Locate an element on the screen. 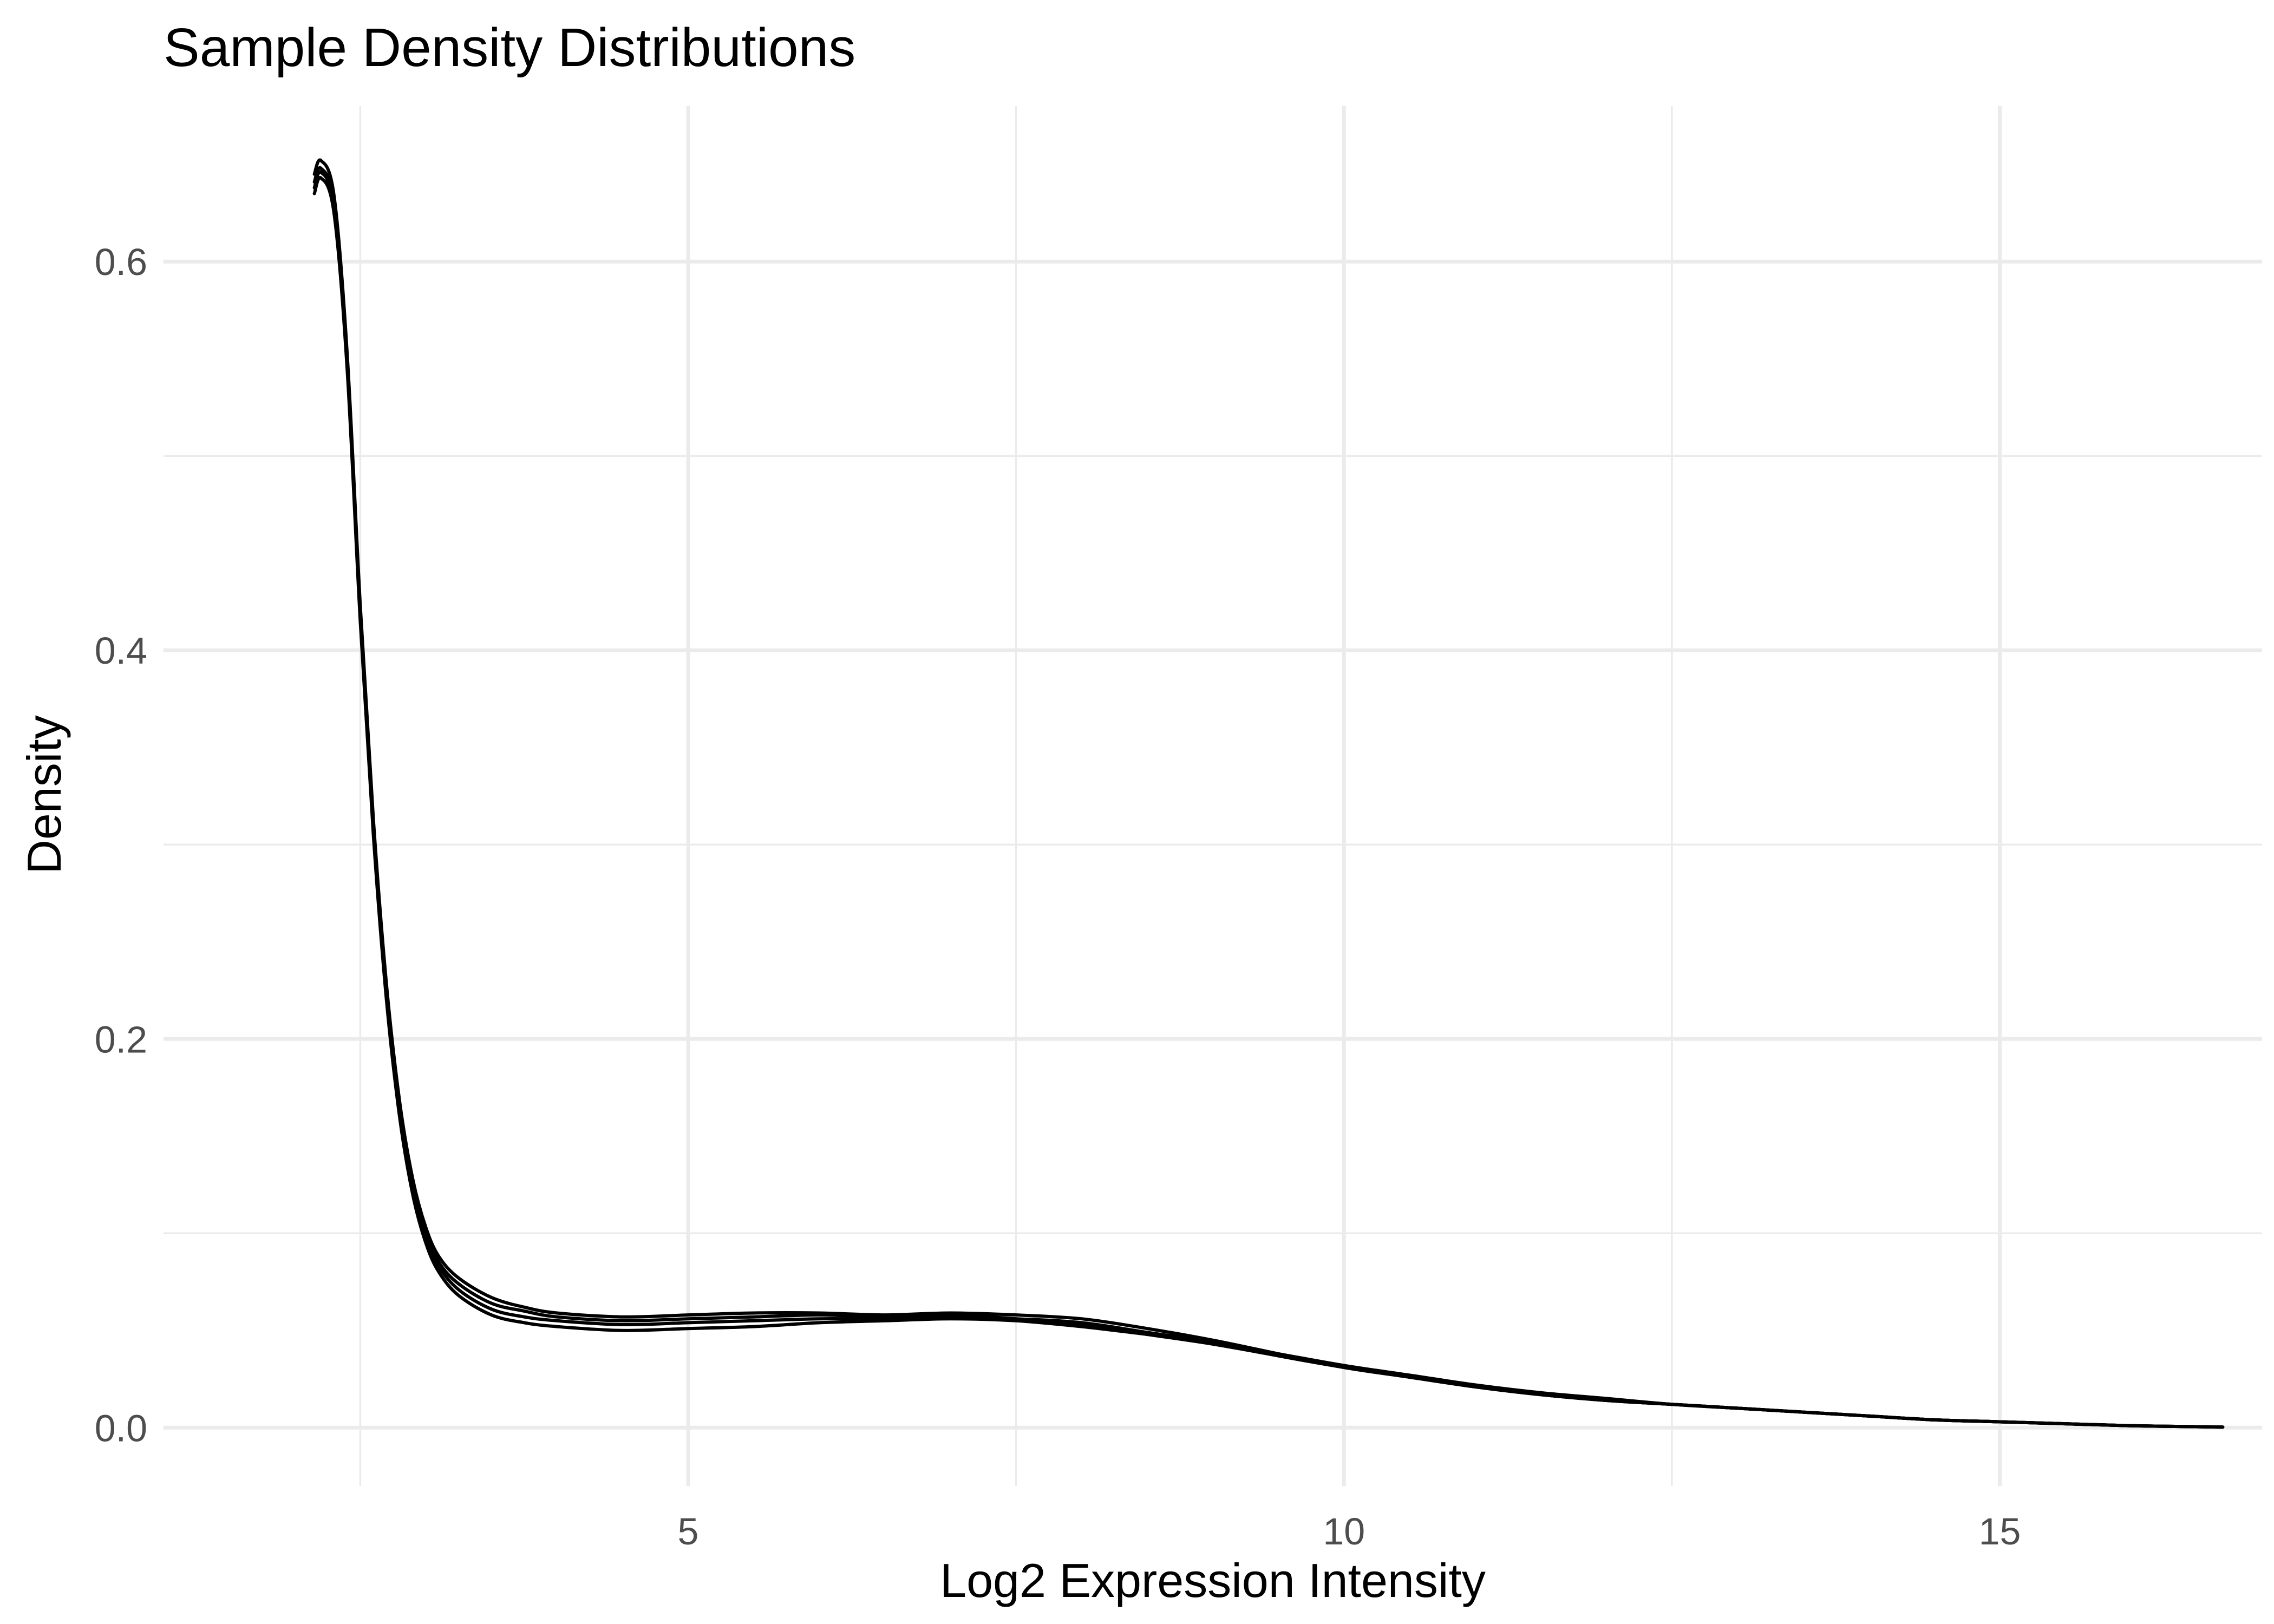 The width and height of the screenshot is (2274, 1624). y-tick-label: 0.0 is located at coordinates (121, 1428).